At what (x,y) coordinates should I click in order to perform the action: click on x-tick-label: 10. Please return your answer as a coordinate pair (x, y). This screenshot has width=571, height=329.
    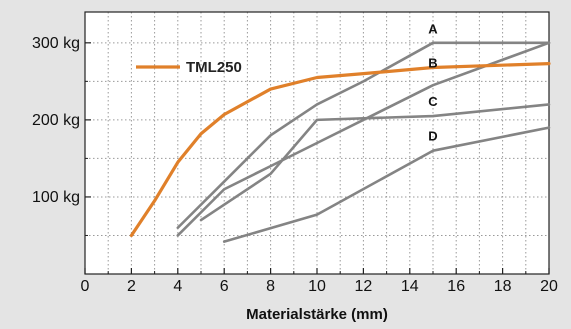
    Looking at the image, I should click on (317, 286).